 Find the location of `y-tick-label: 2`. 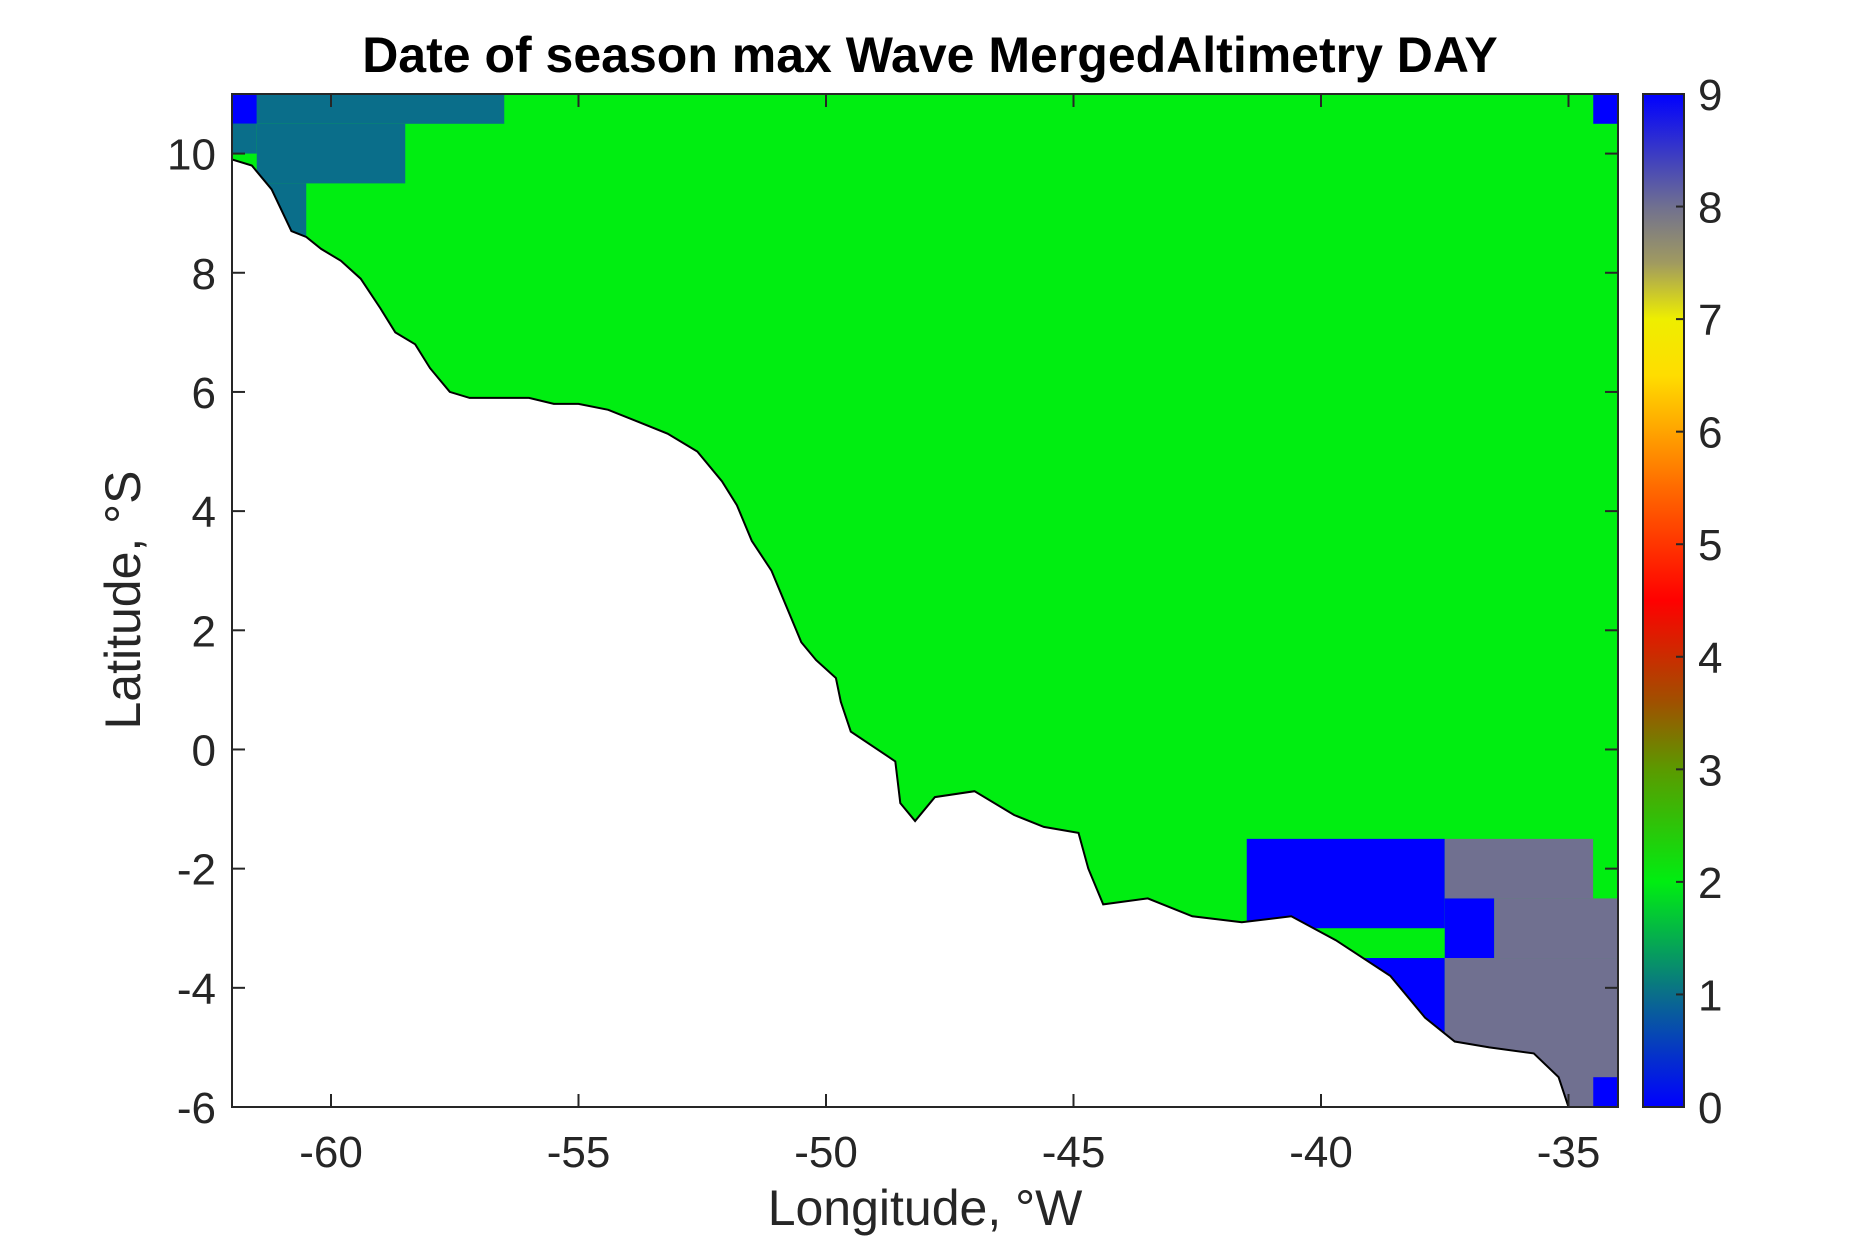

y-tick-label: 2 is located at coordinates (204, 631).